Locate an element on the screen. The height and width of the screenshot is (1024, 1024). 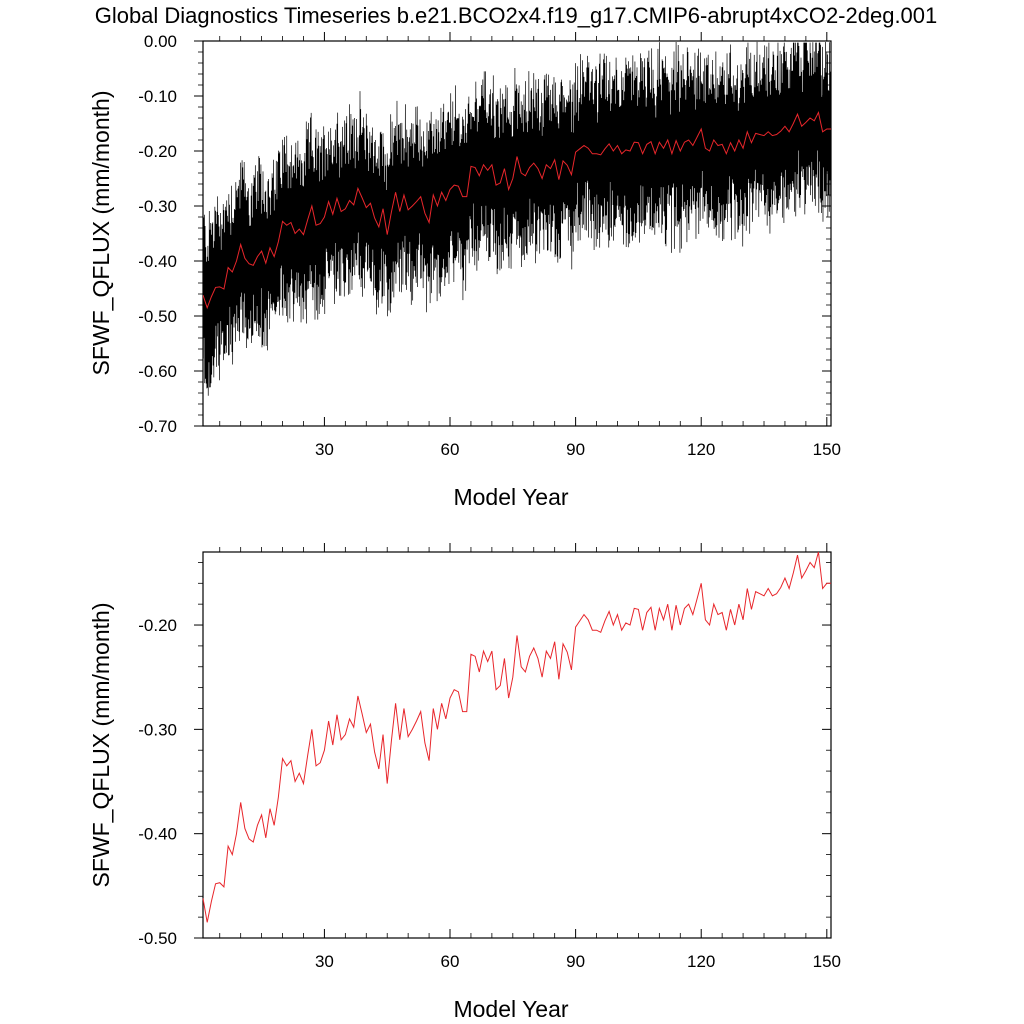
y-tick-label: -0.10 is located at coordinates (157, 96).